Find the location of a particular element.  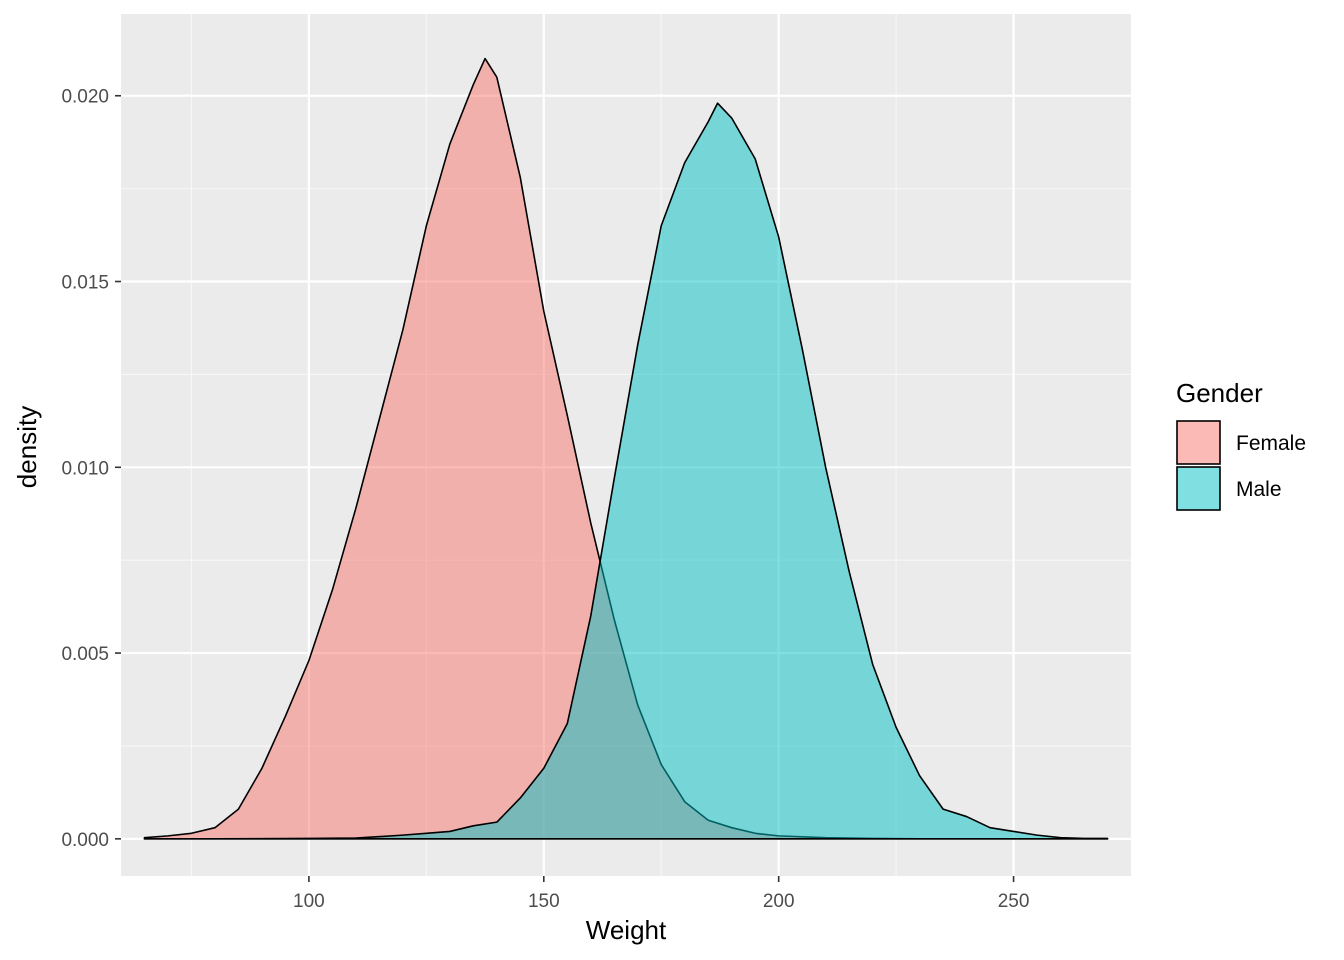

legend-title: Gender is located at coordinates (1219, 393).